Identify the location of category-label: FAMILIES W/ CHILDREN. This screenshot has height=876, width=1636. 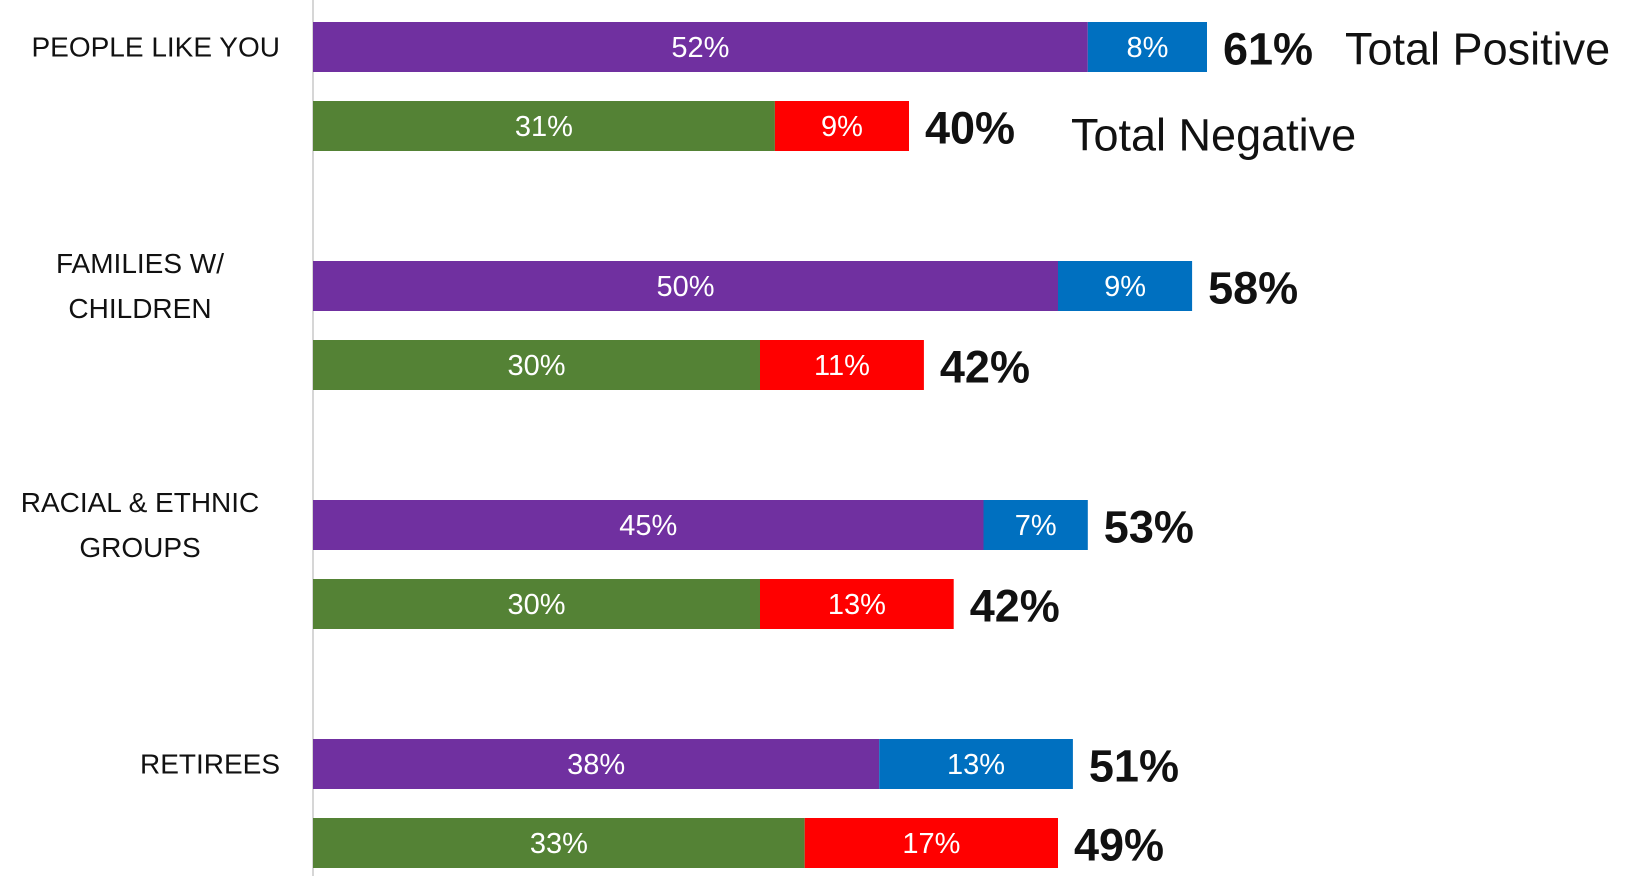
(140, 286).